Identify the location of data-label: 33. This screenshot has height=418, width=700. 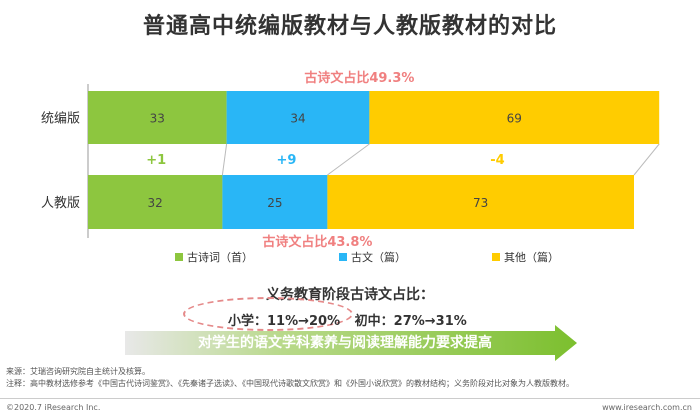
(157, 119).